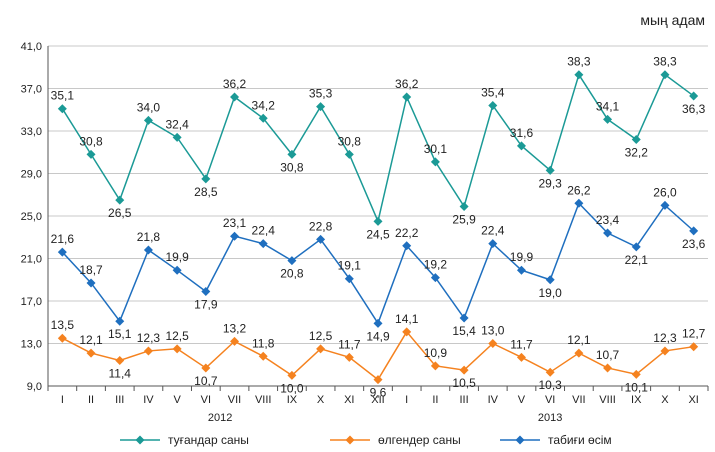  What do you see at coordinates (31, 345) in the screenshot?
I see `y-tick-label: 13,0` at bounding box center [31, 345].